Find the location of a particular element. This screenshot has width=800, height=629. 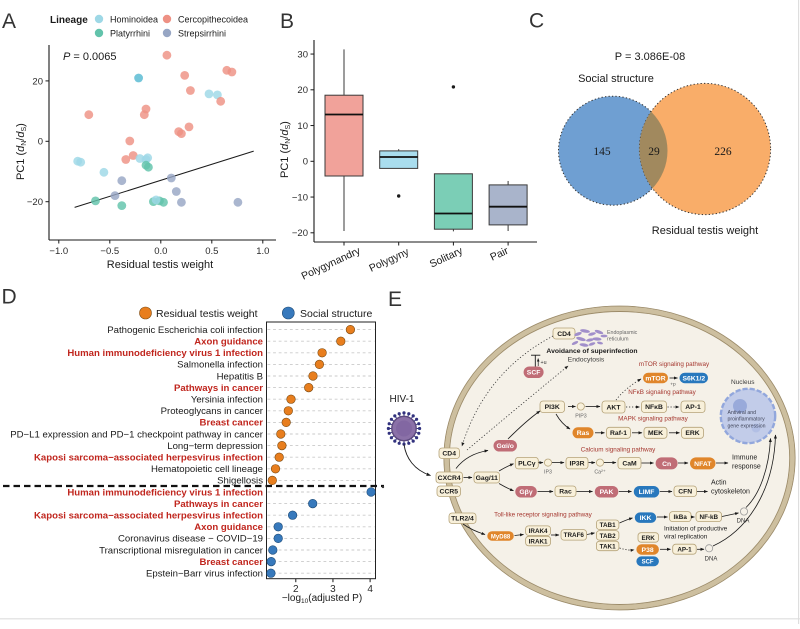

svg-text: IRAK4 is located at coordinates (538, 531).